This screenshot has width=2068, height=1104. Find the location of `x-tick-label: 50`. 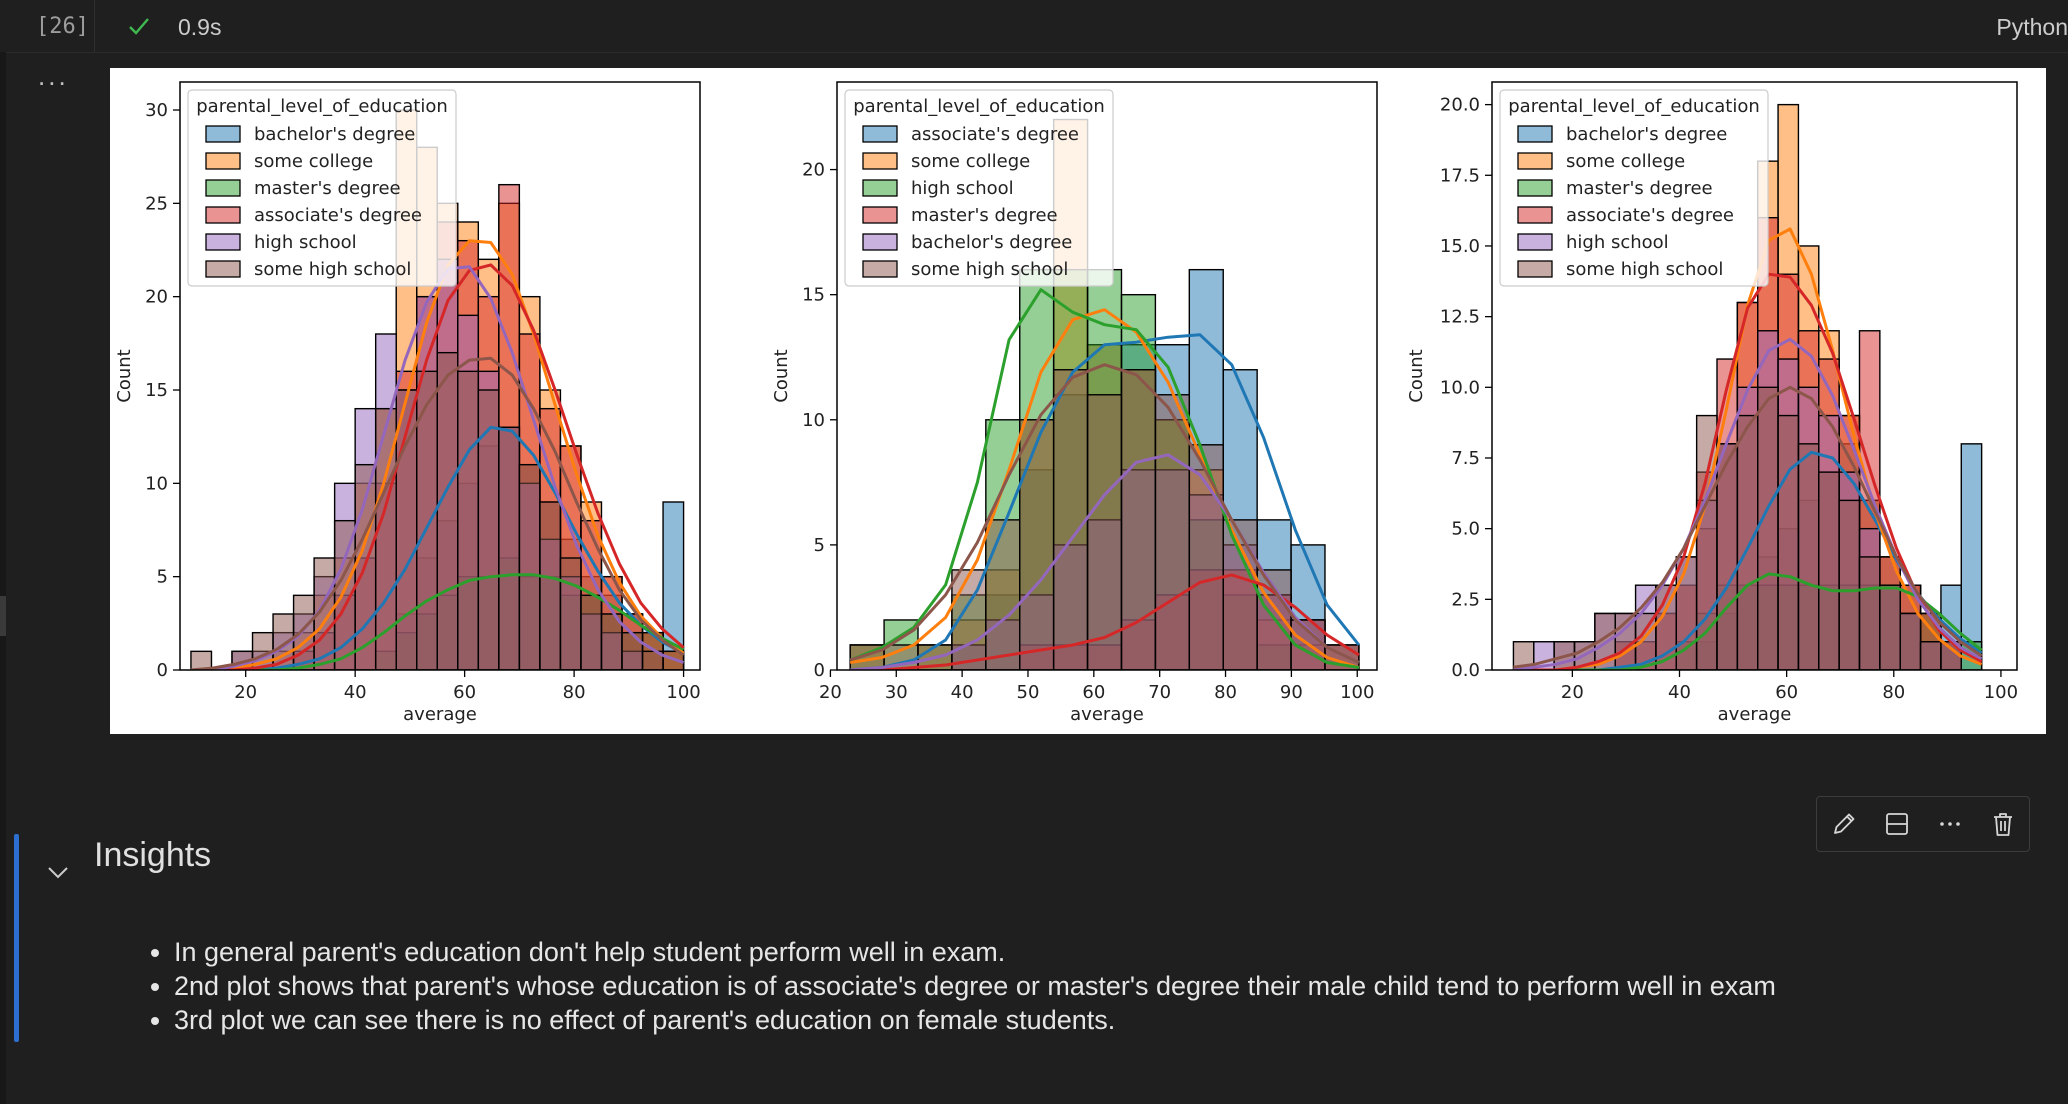

x-tick-label: 50 is located at coordinates (1028, 692).